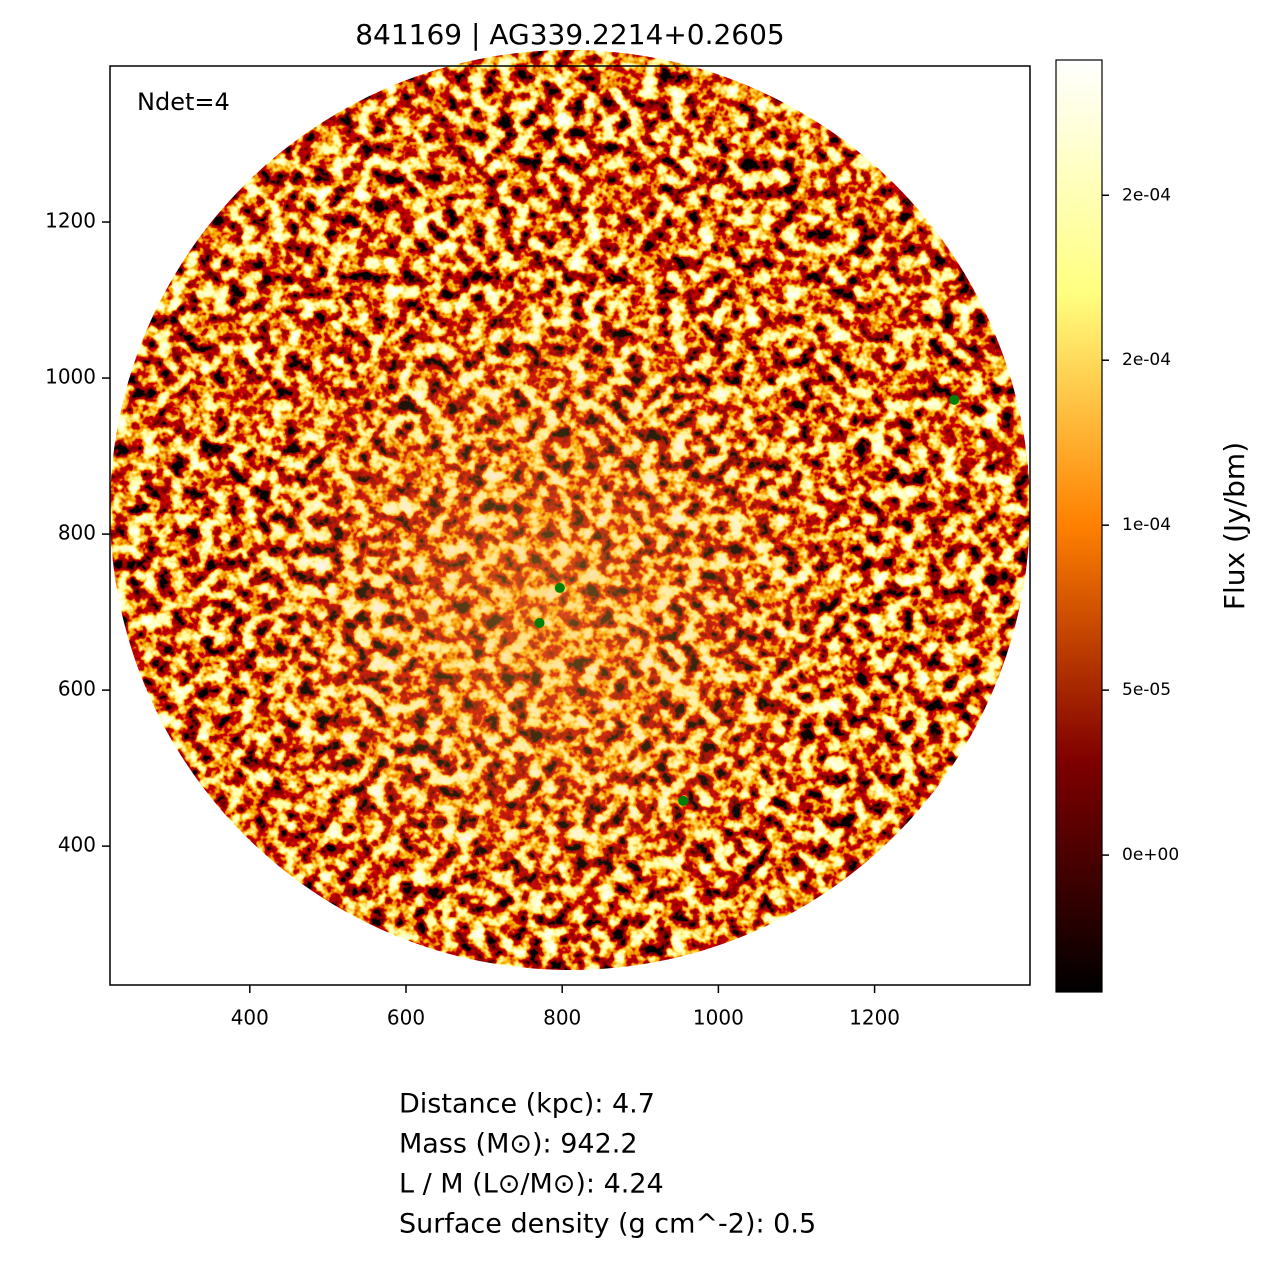 This screenshot has width=1274, height=1267. Describe the element at coordinates (874, 1018) in the screenshot. I see `x-tick-label: 1200` at that location.